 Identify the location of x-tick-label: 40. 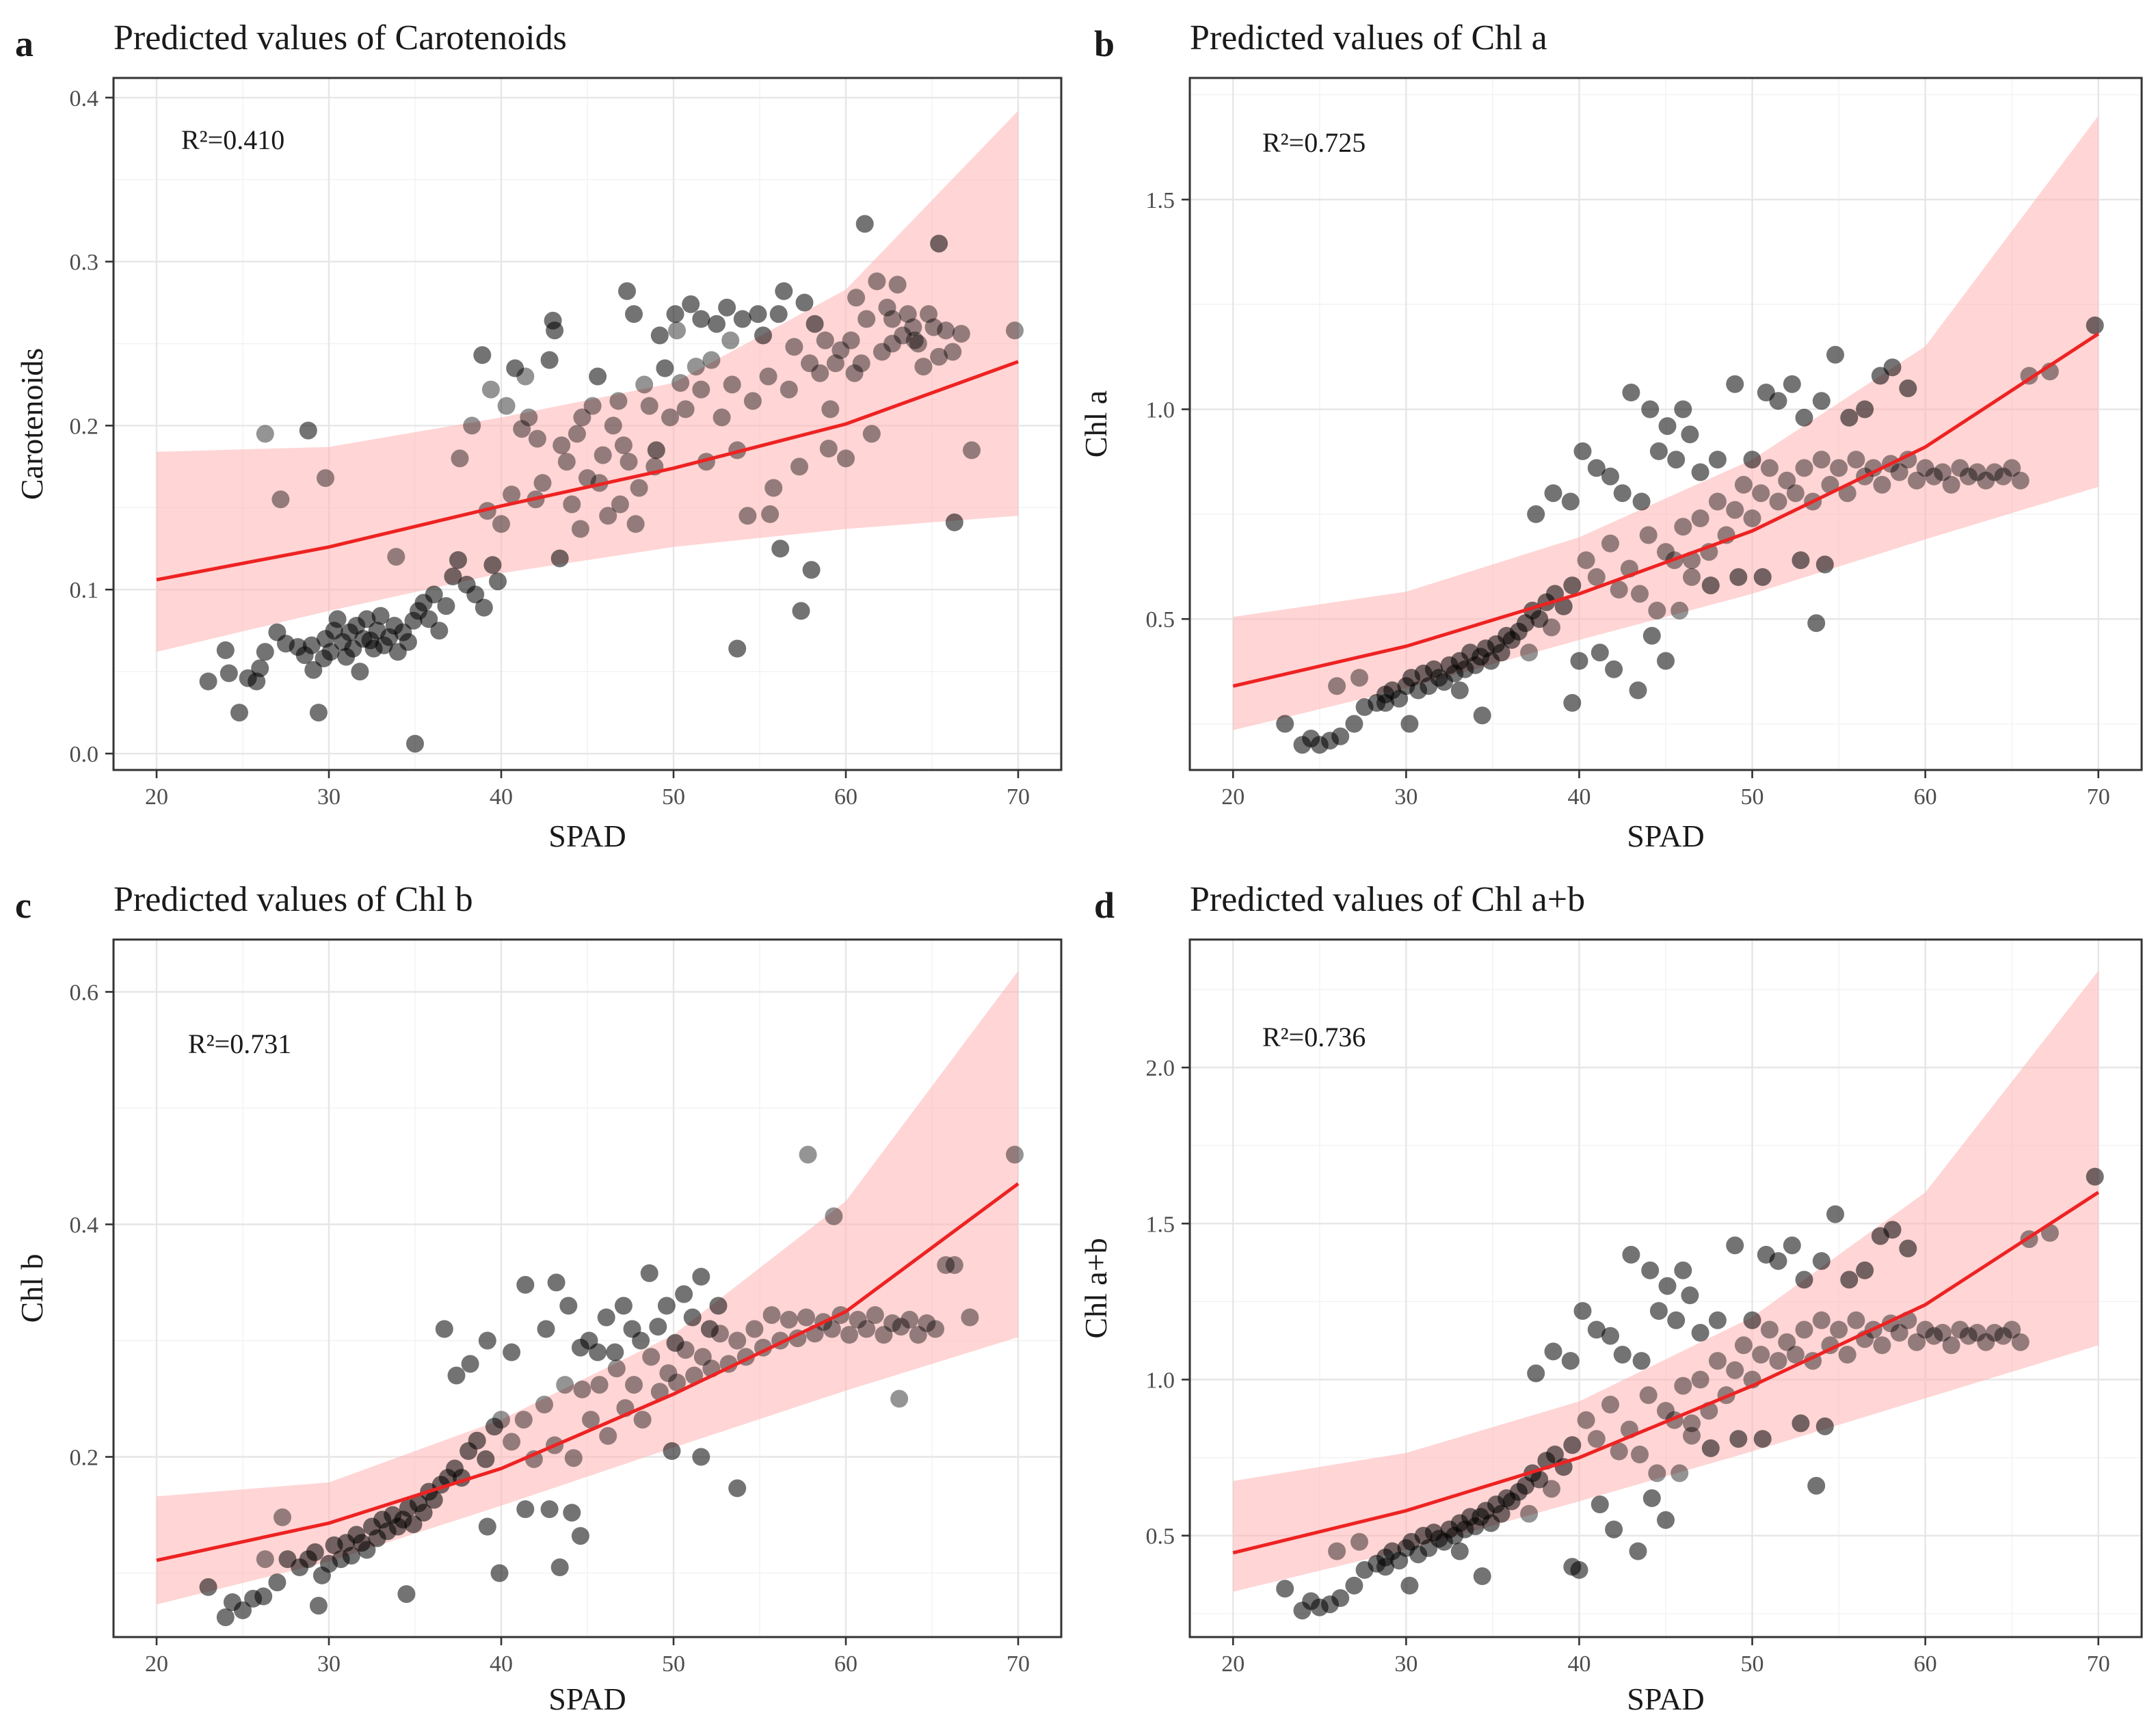
(502, 1664).